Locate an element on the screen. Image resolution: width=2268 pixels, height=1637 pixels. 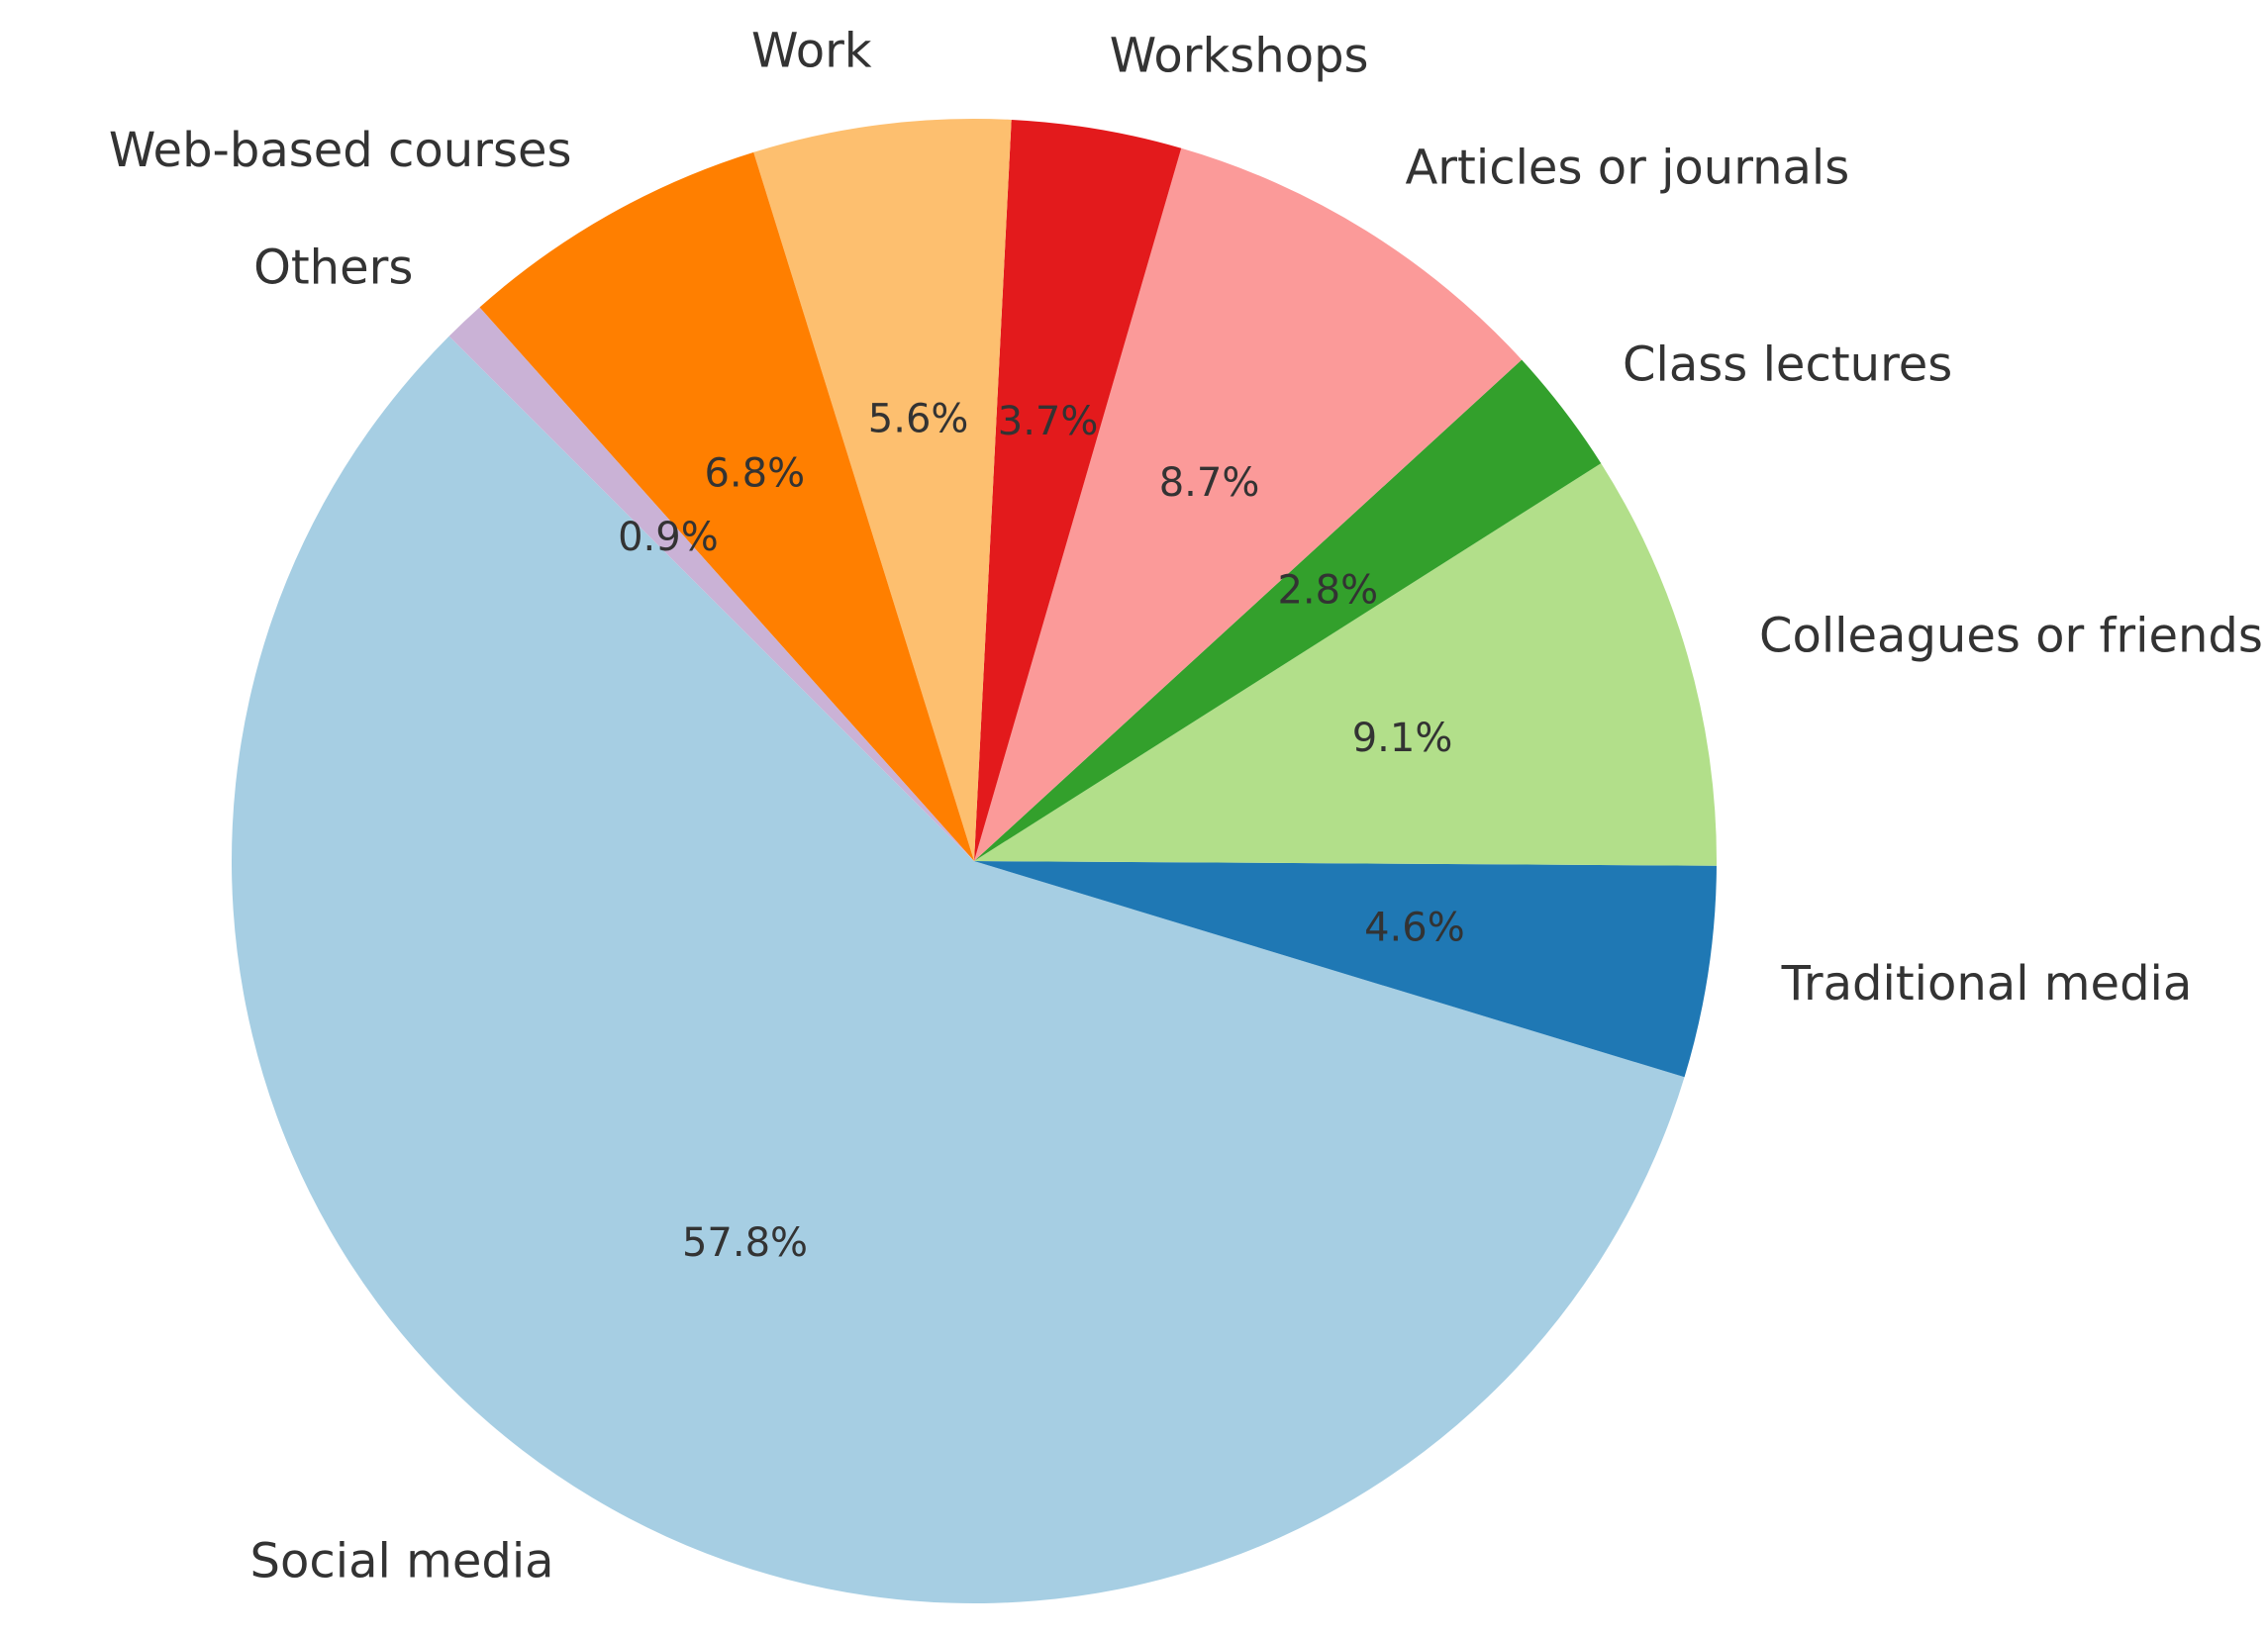
percent-label-others: 0.9% is located at coordinates (668, 537).